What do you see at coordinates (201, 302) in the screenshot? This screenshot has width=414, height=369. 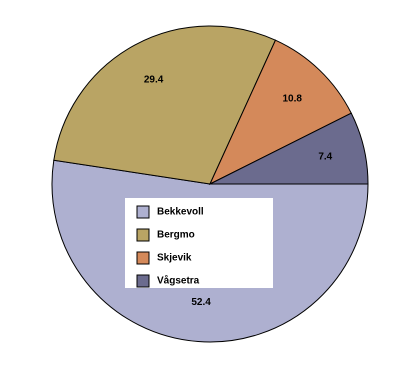 I see `value-label: 52.4` at bounding box center [201, 302].